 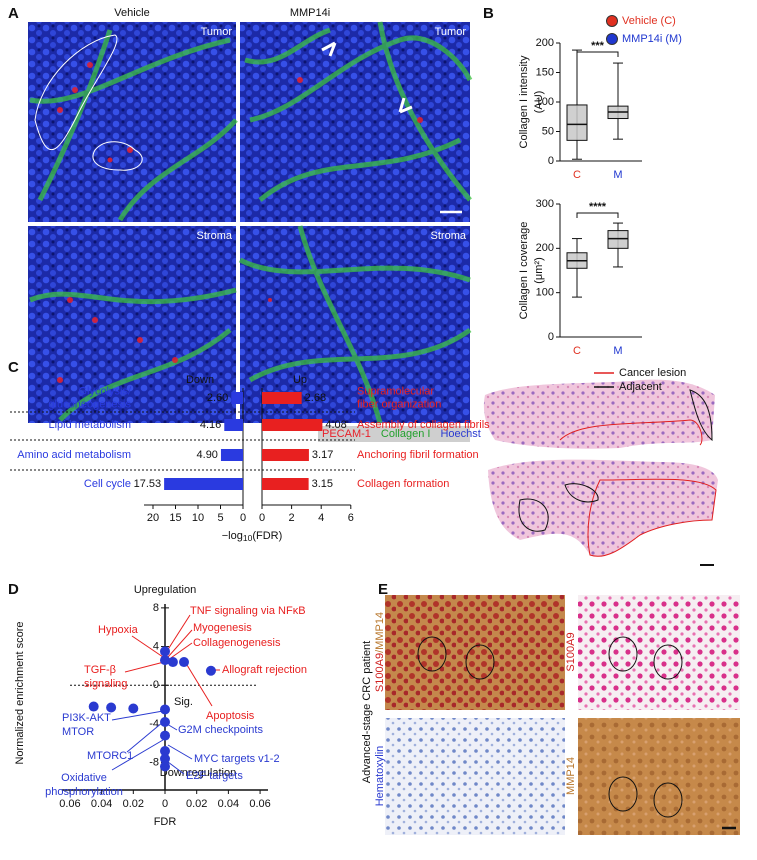 What do you see at coordinates (292, 518) in the screenshot?
I see `x-tick-label: 2` at bounding box center [292, 518].